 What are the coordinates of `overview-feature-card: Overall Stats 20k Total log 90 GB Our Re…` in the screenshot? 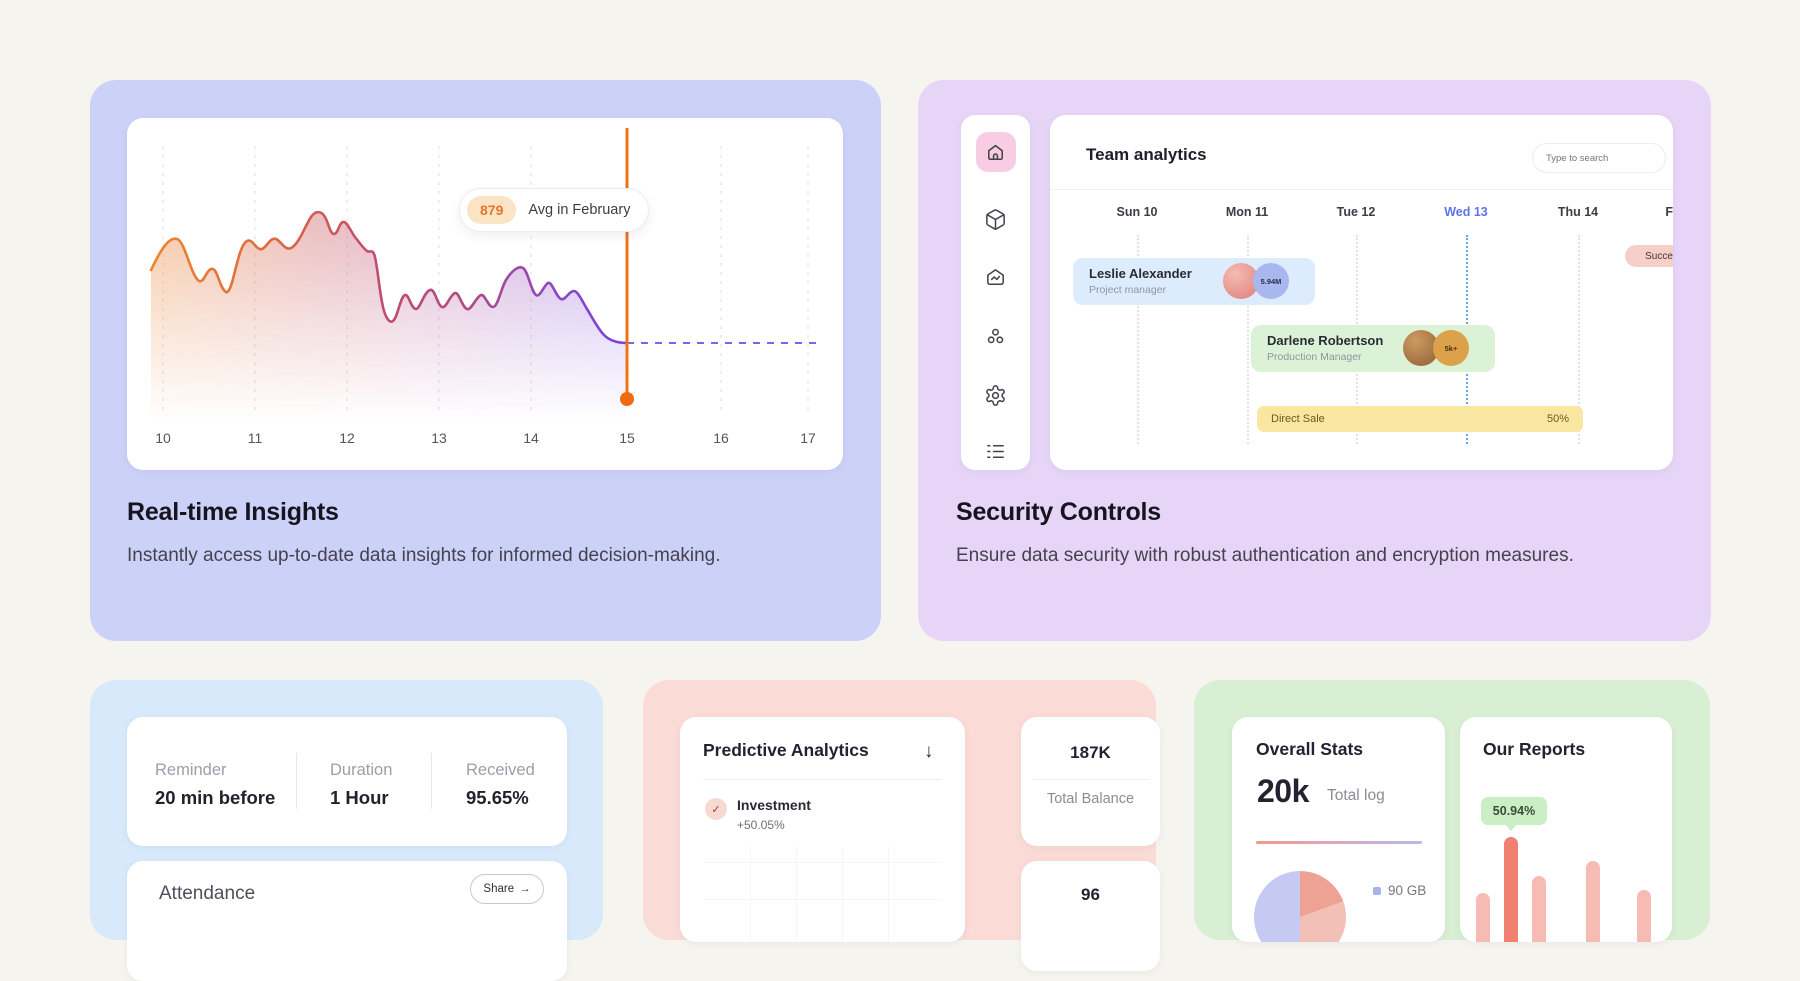 It's located at (1452, 811).